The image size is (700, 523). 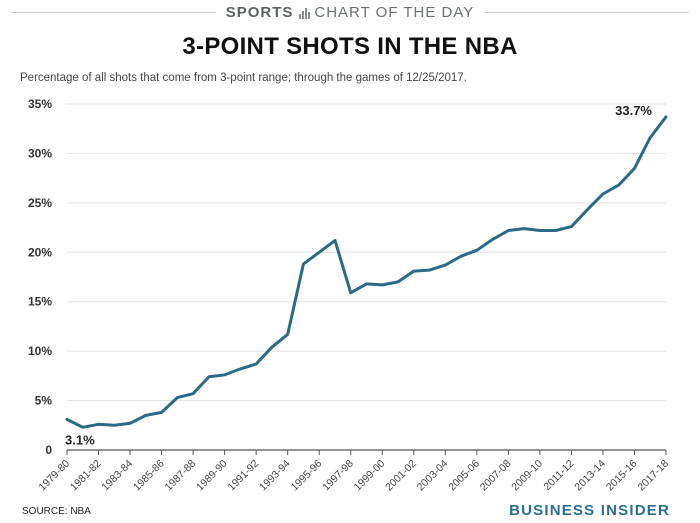 I want to click on x-tick-label: 2017-18, so click(x=653, y=476).